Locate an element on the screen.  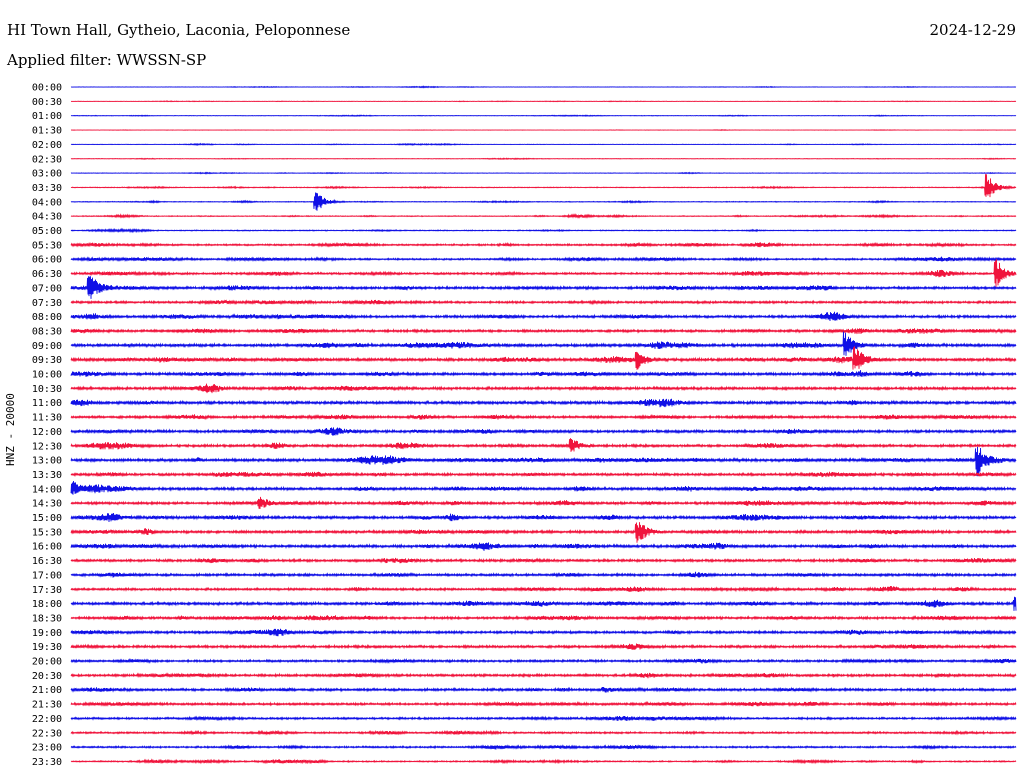
row-label-1200: 12:00 is located at coordinates (47, 432).